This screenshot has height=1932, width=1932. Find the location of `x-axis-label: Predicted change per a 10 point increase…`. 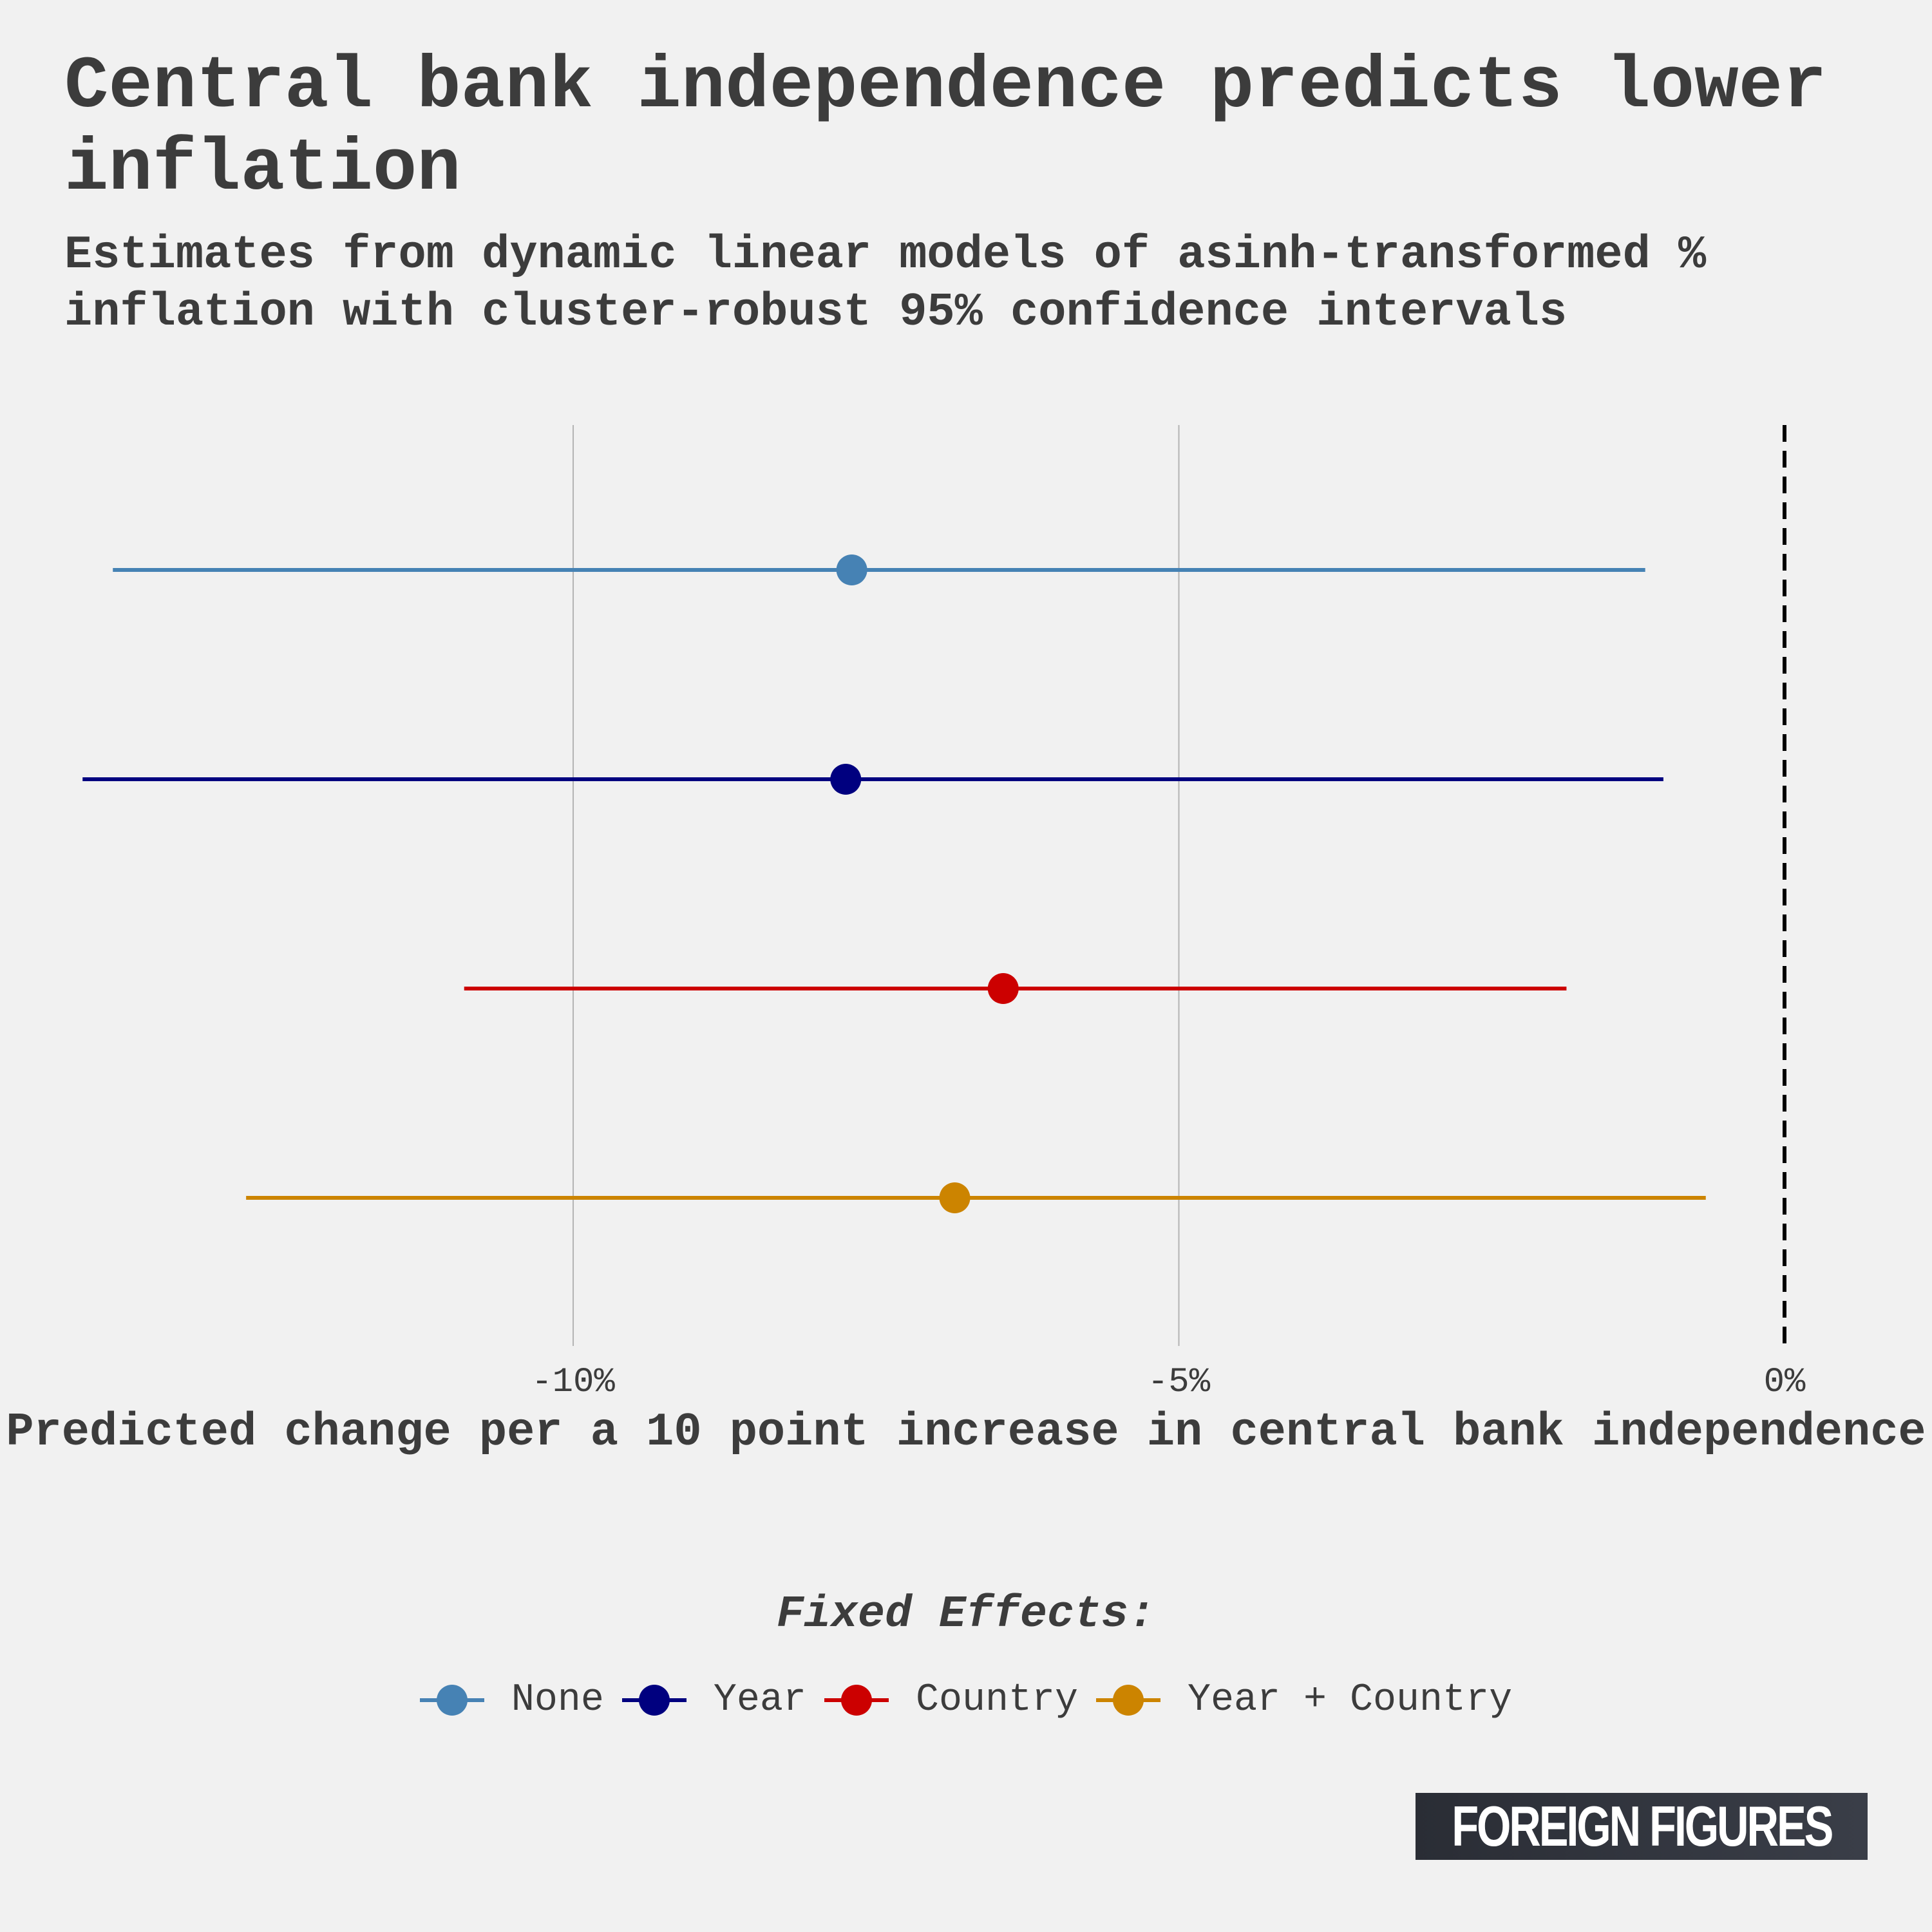

x-axis-label: Predicted change per a 10 point increase… is located at coordinates (966, 1432).